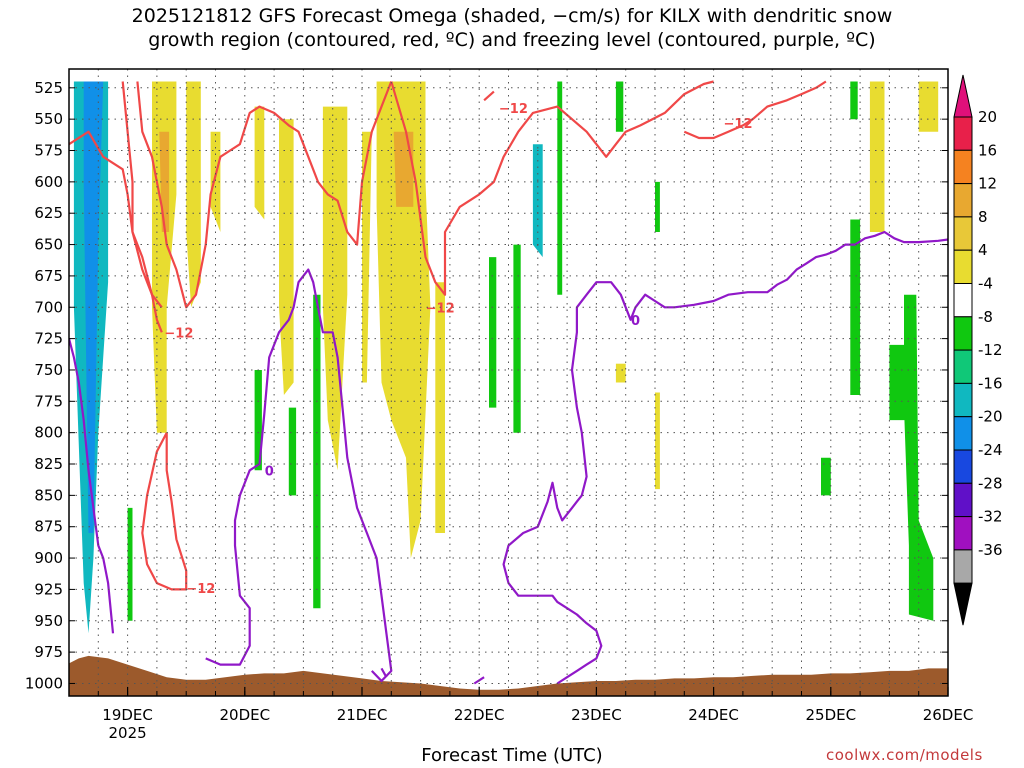  Describe the element at coordinates (48, 558) in the screenshot. I see `y-tick-label: 900` at that location.